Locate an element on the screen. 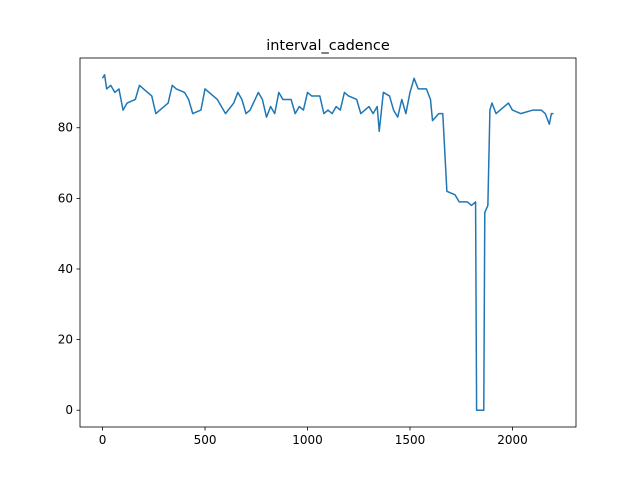  y-tick-label: 40 is located at coordinates (65, 269).